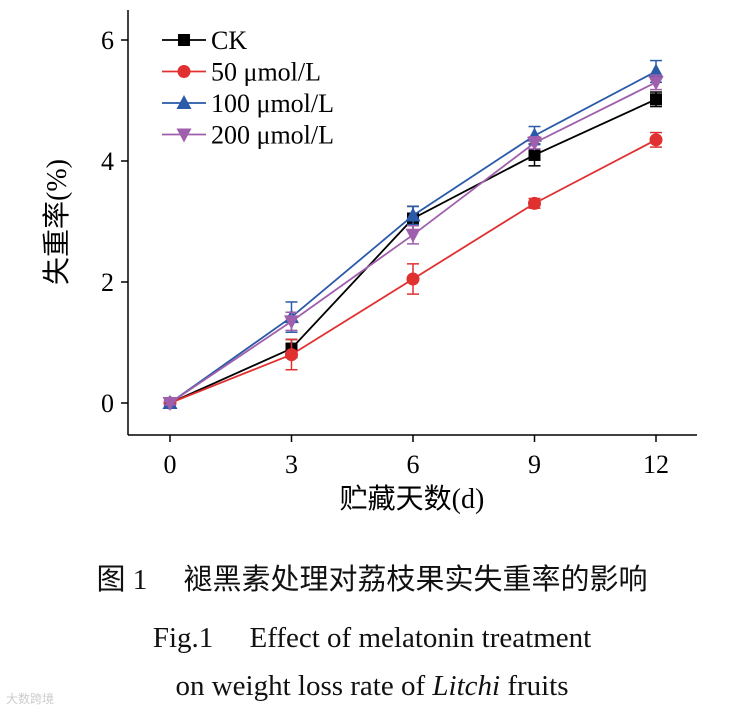 The height and width of the screenshot is (713, 744). What do you see at coordinates (372, 686) in the screenshot?
I see `caption-en-line2: on weight loss rate of Litchi fruits` at bounding box center [372, 686].